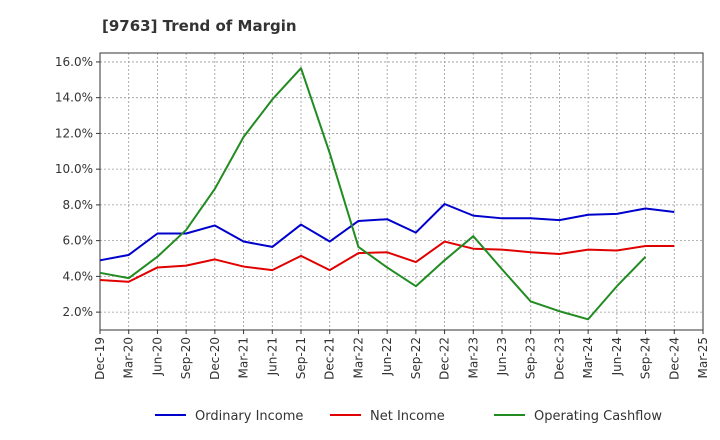 This screenshot has height=440, width=720. I want to click on x-tick-label: Mar-22, so click(358, 357).